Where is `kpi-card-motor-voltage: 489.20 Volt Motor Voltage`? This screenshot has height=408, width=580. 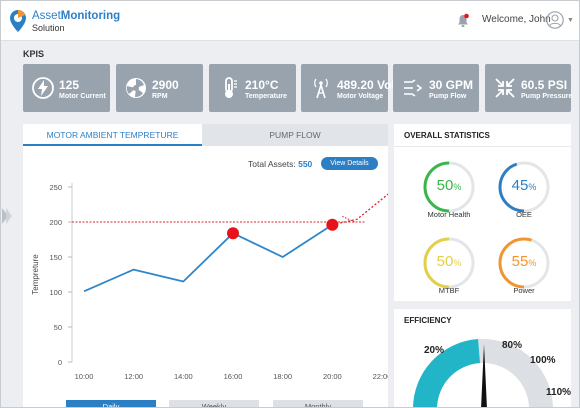
kpi-card-motor-voltage: 489.20 Volt Motor Voltage is located at coordinates (350, 88).